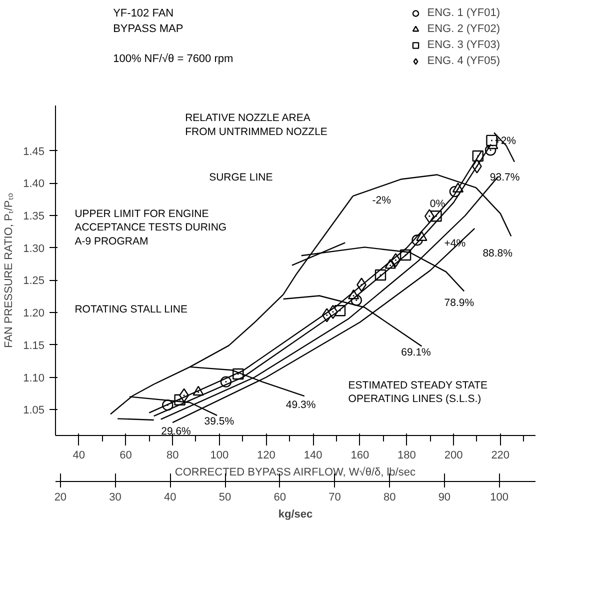 The image size is (611, 611). Describe the element at coordinates (389, 498) in the screenshot. I see `x2-tick-label: 80` at that location.